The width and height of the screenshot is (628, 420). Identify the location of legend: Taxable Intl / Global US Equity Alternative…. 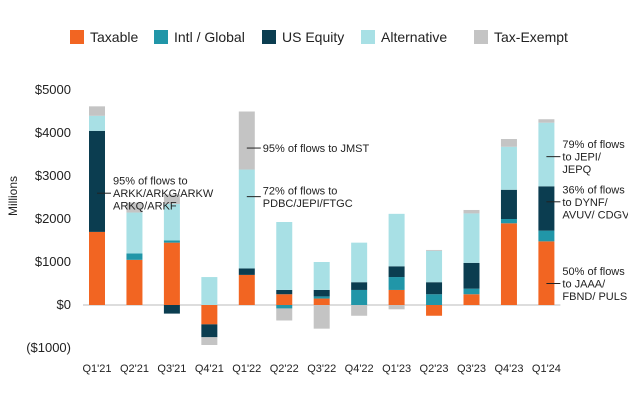
(319, 37).